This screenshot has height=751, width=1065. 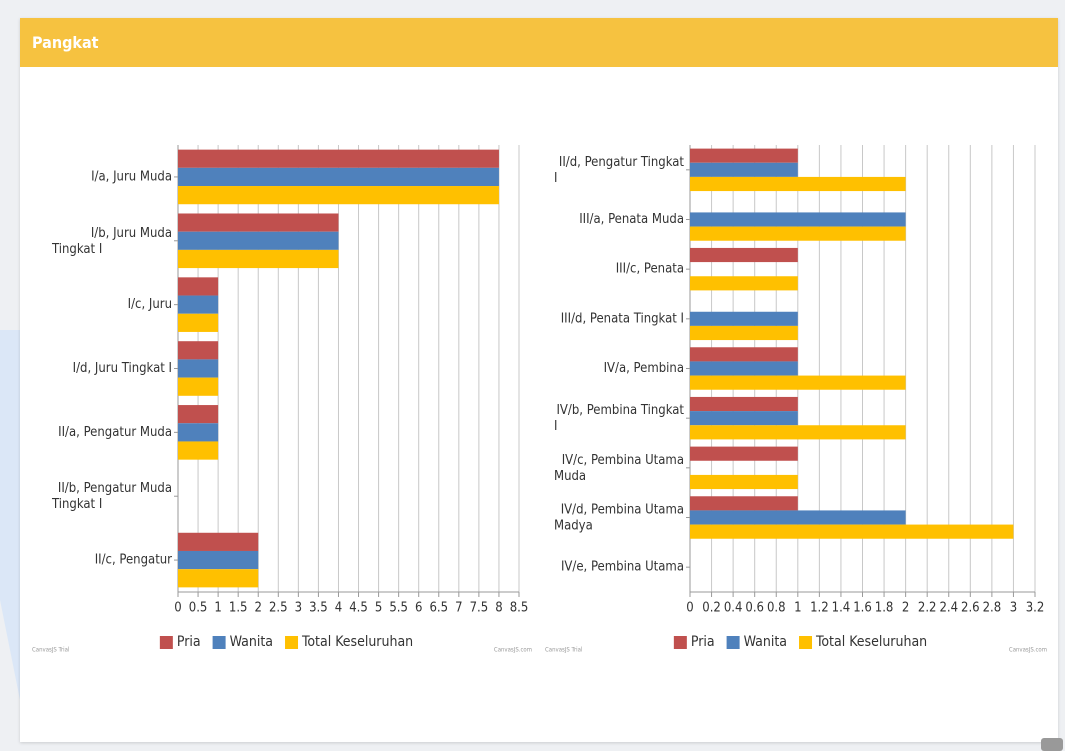 I want to click on x-tick-label: 3, so click(x=298, y=608).